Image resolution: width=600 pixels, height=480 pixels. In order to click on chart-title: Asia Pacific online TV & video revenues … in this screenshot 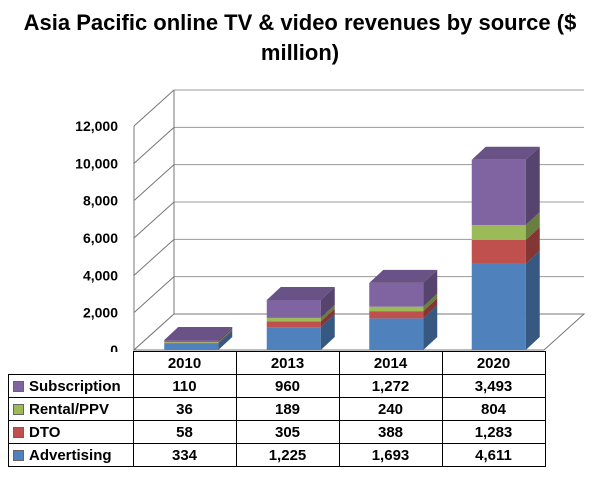, I will do `click(300, 37)`.